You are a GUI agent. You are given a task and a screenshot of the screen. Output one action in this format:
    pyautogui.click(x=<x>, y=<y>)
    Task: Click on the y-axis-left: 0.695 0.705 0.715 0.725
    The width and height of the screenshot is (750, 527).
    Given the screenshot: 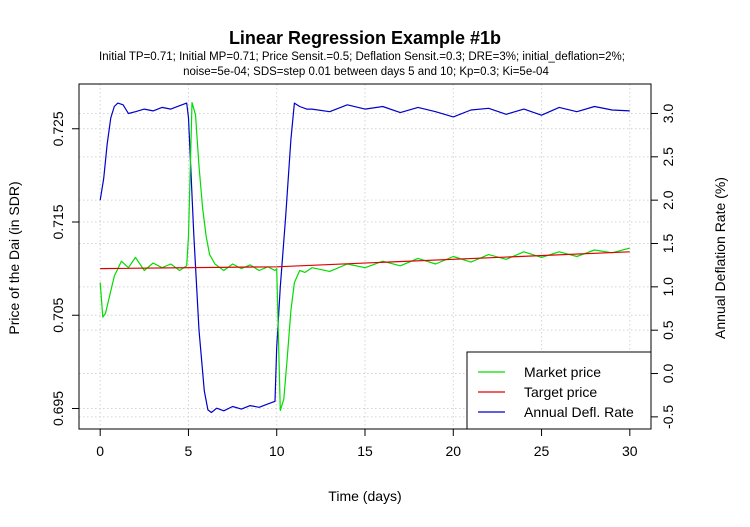 What is the action you would take?
    pyautogui.click(x=65, y=268)
    